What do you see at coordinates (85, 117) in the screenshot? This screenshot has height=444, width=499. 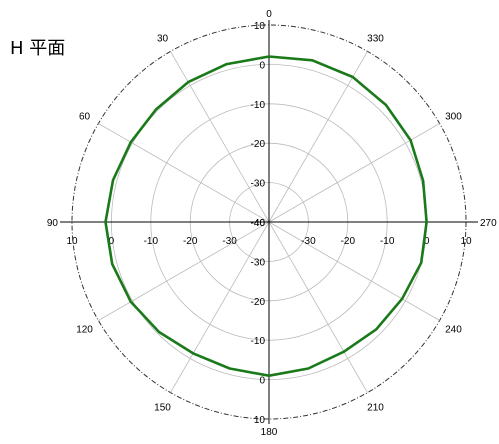 I see `angle-label: 60` at bounding box center [85, 117].